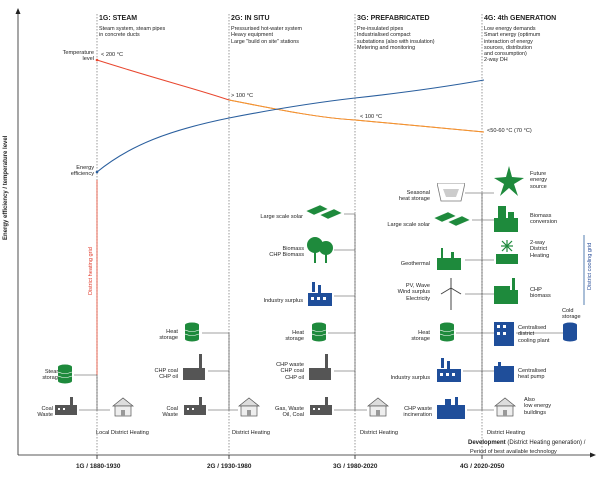 The height and width of the screenshot is (477, 600). What do you see at coordinates (507, 252) in the screenshot?
I see `two-way-dh-icon` at bounding box center [507, 252].